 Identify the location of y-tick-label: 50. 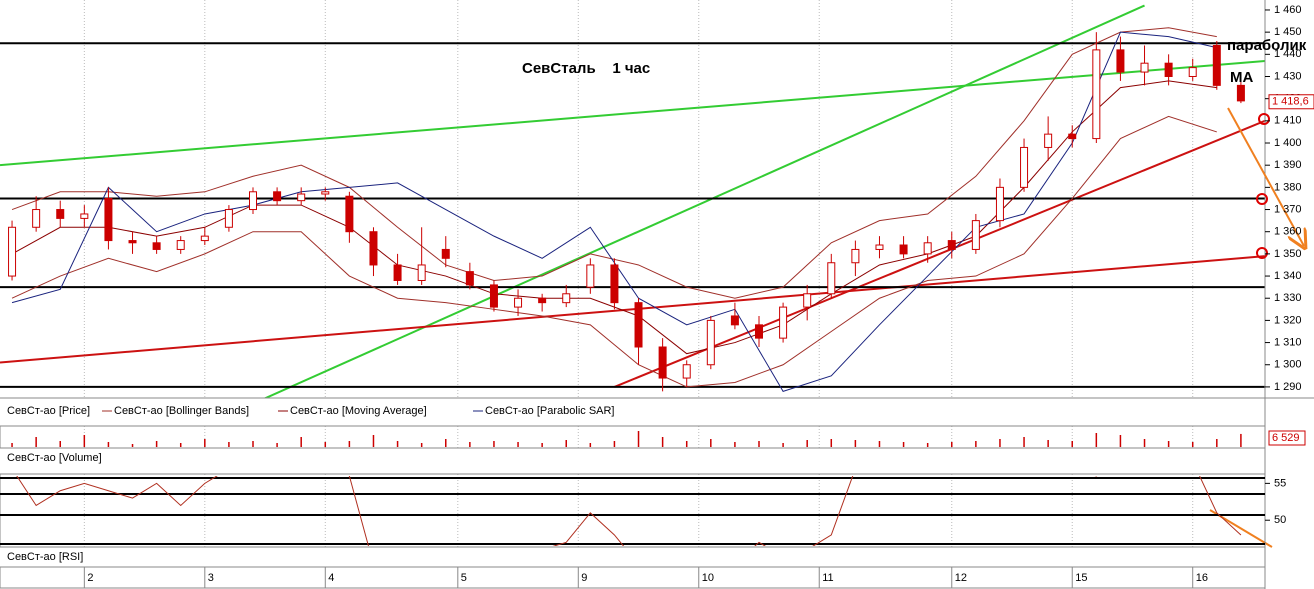
(1280, 520).